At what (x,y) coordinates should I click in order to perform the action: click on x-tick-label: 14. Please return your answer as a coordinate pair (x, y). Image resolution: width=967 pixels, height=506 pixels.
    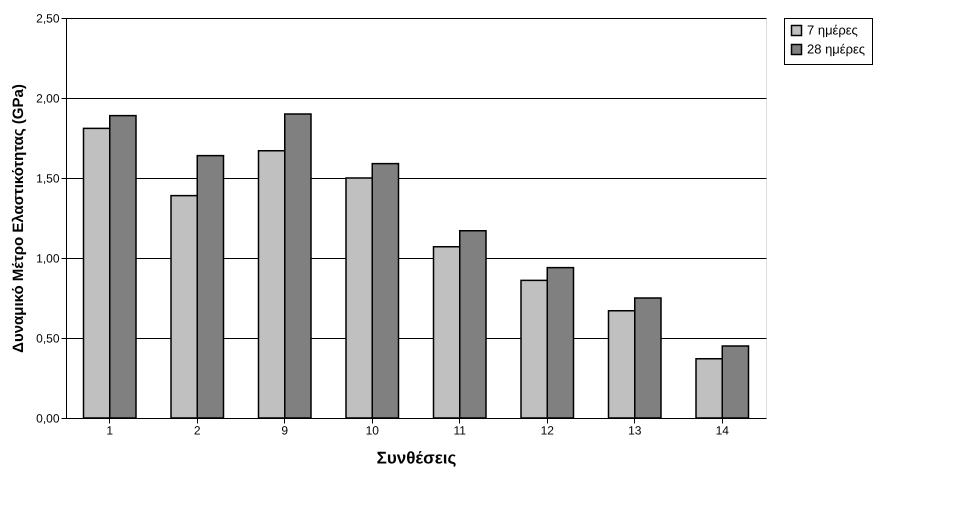
    Looking at the image, I should click on (723, 431).